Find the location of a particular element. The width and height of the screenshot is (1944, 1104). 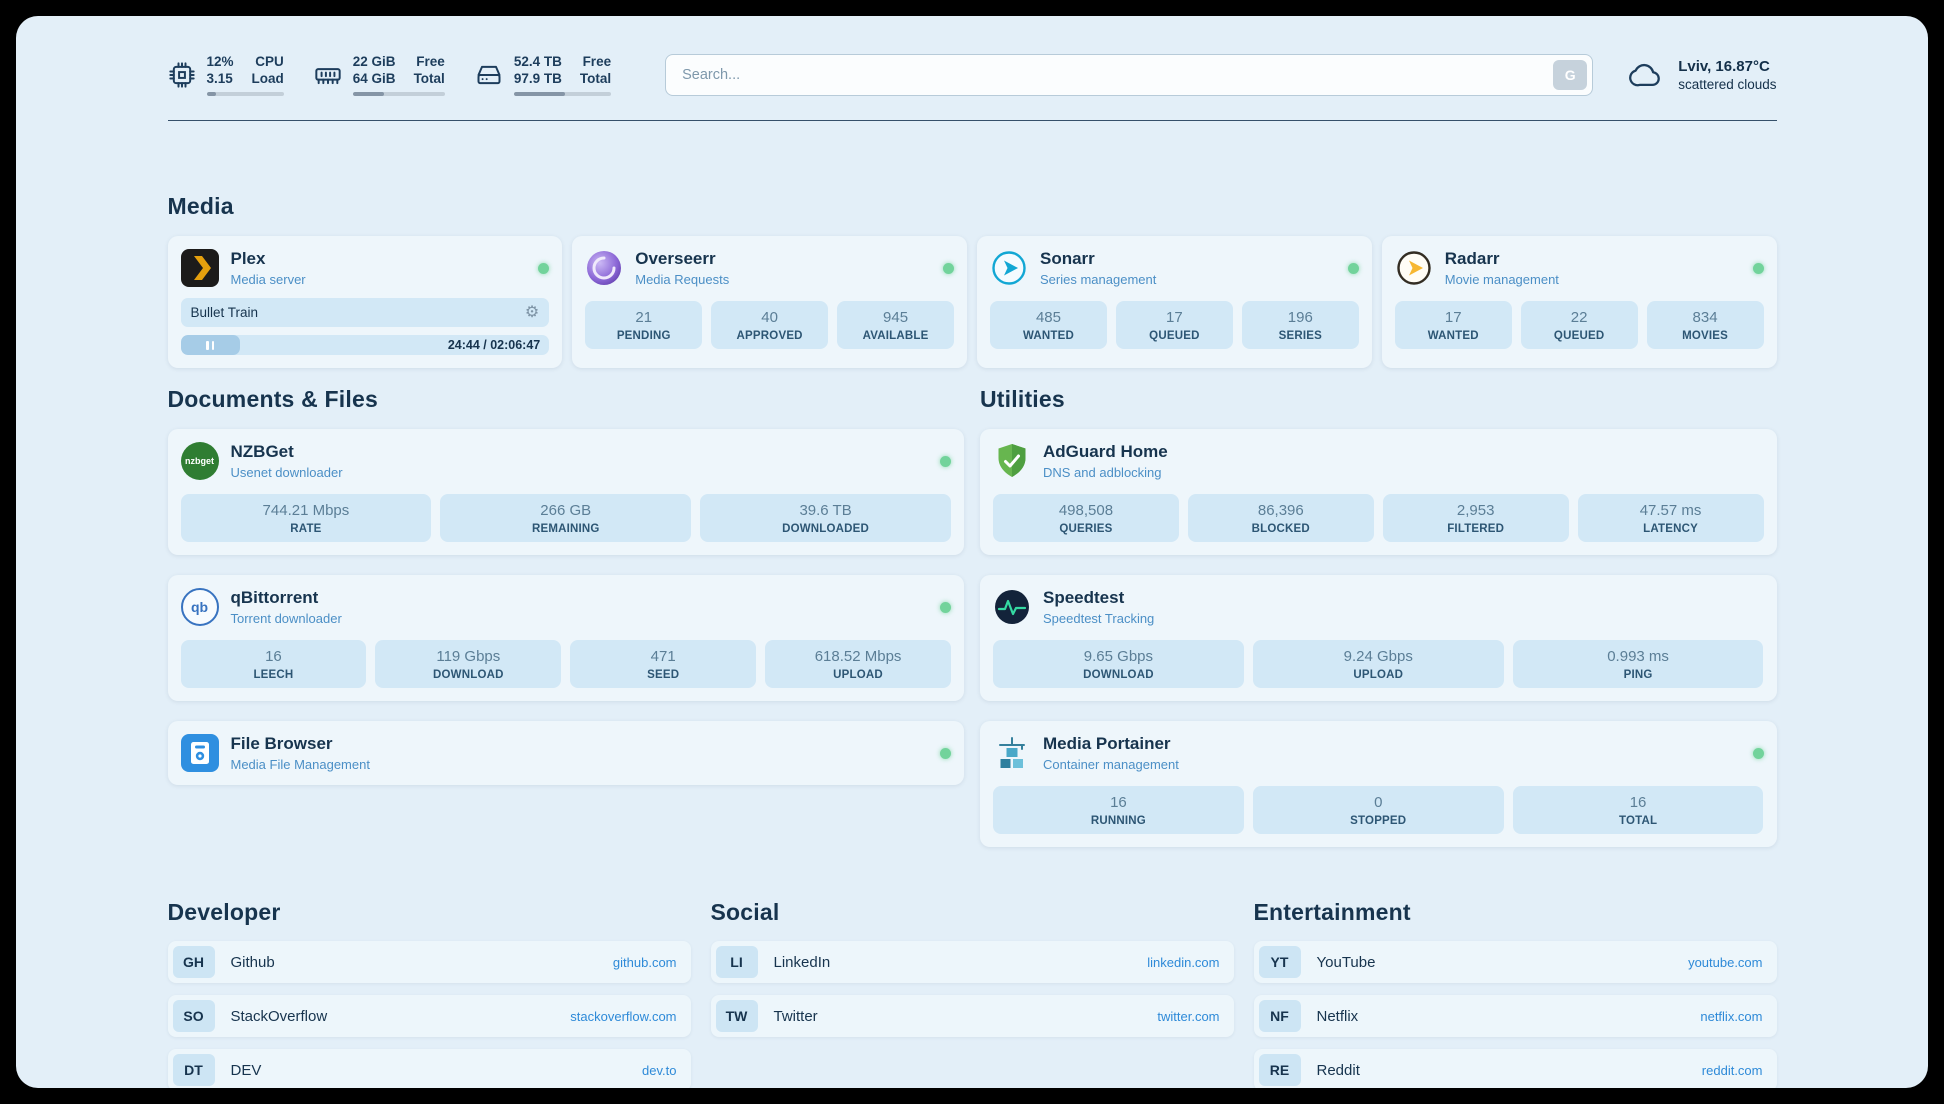

bookmark-abbr: TW is located at coordinates (736, 1016).